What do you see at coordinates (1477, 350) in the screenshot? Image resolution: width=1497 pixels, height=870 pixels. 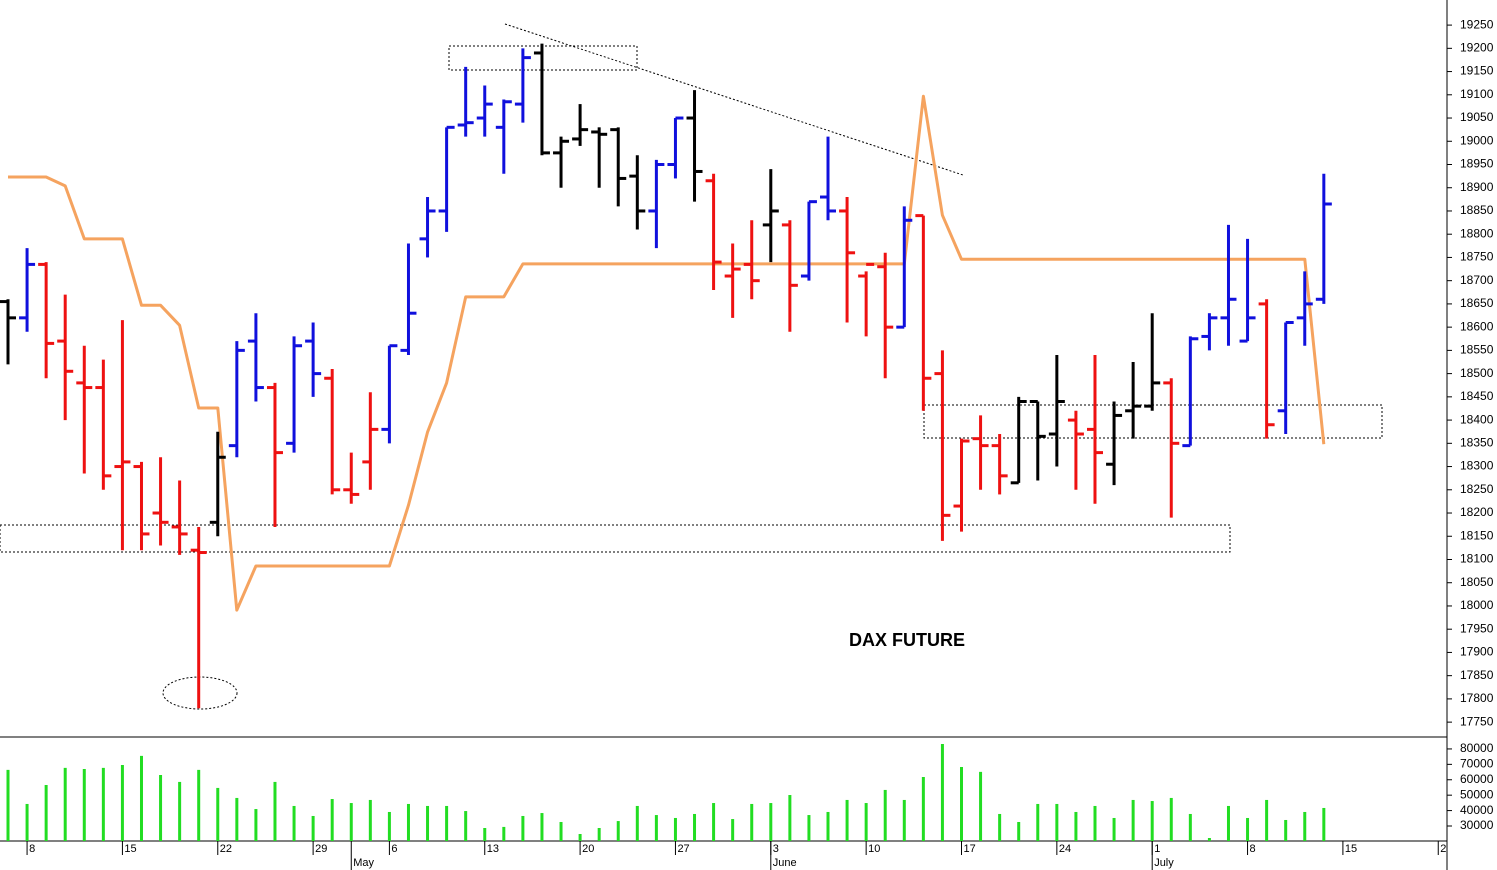 I see `y-tick-label: 18550` at bounding box center [1477, 350].